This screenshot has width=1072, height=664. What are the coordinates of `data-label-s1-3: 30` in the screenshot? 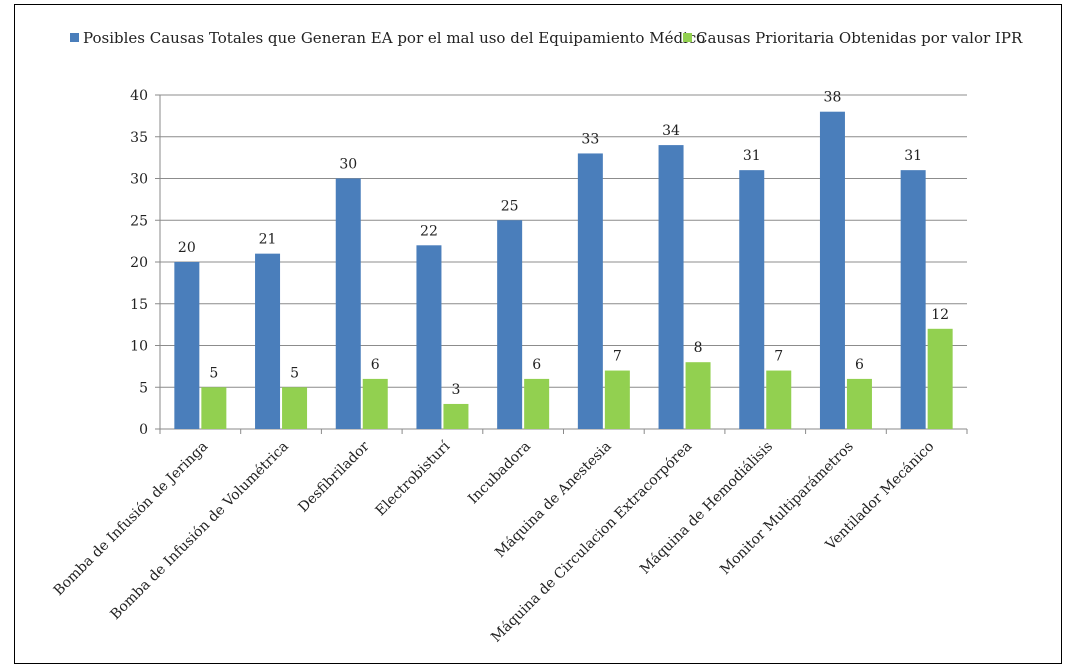 It's located at (348, 165).